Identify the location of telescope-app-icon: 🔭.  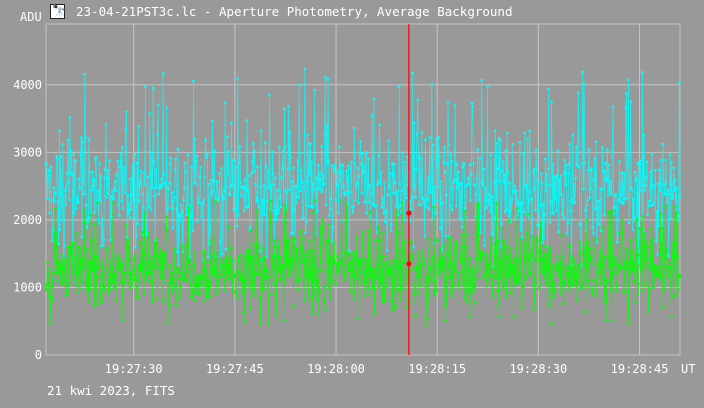
(58, 11).